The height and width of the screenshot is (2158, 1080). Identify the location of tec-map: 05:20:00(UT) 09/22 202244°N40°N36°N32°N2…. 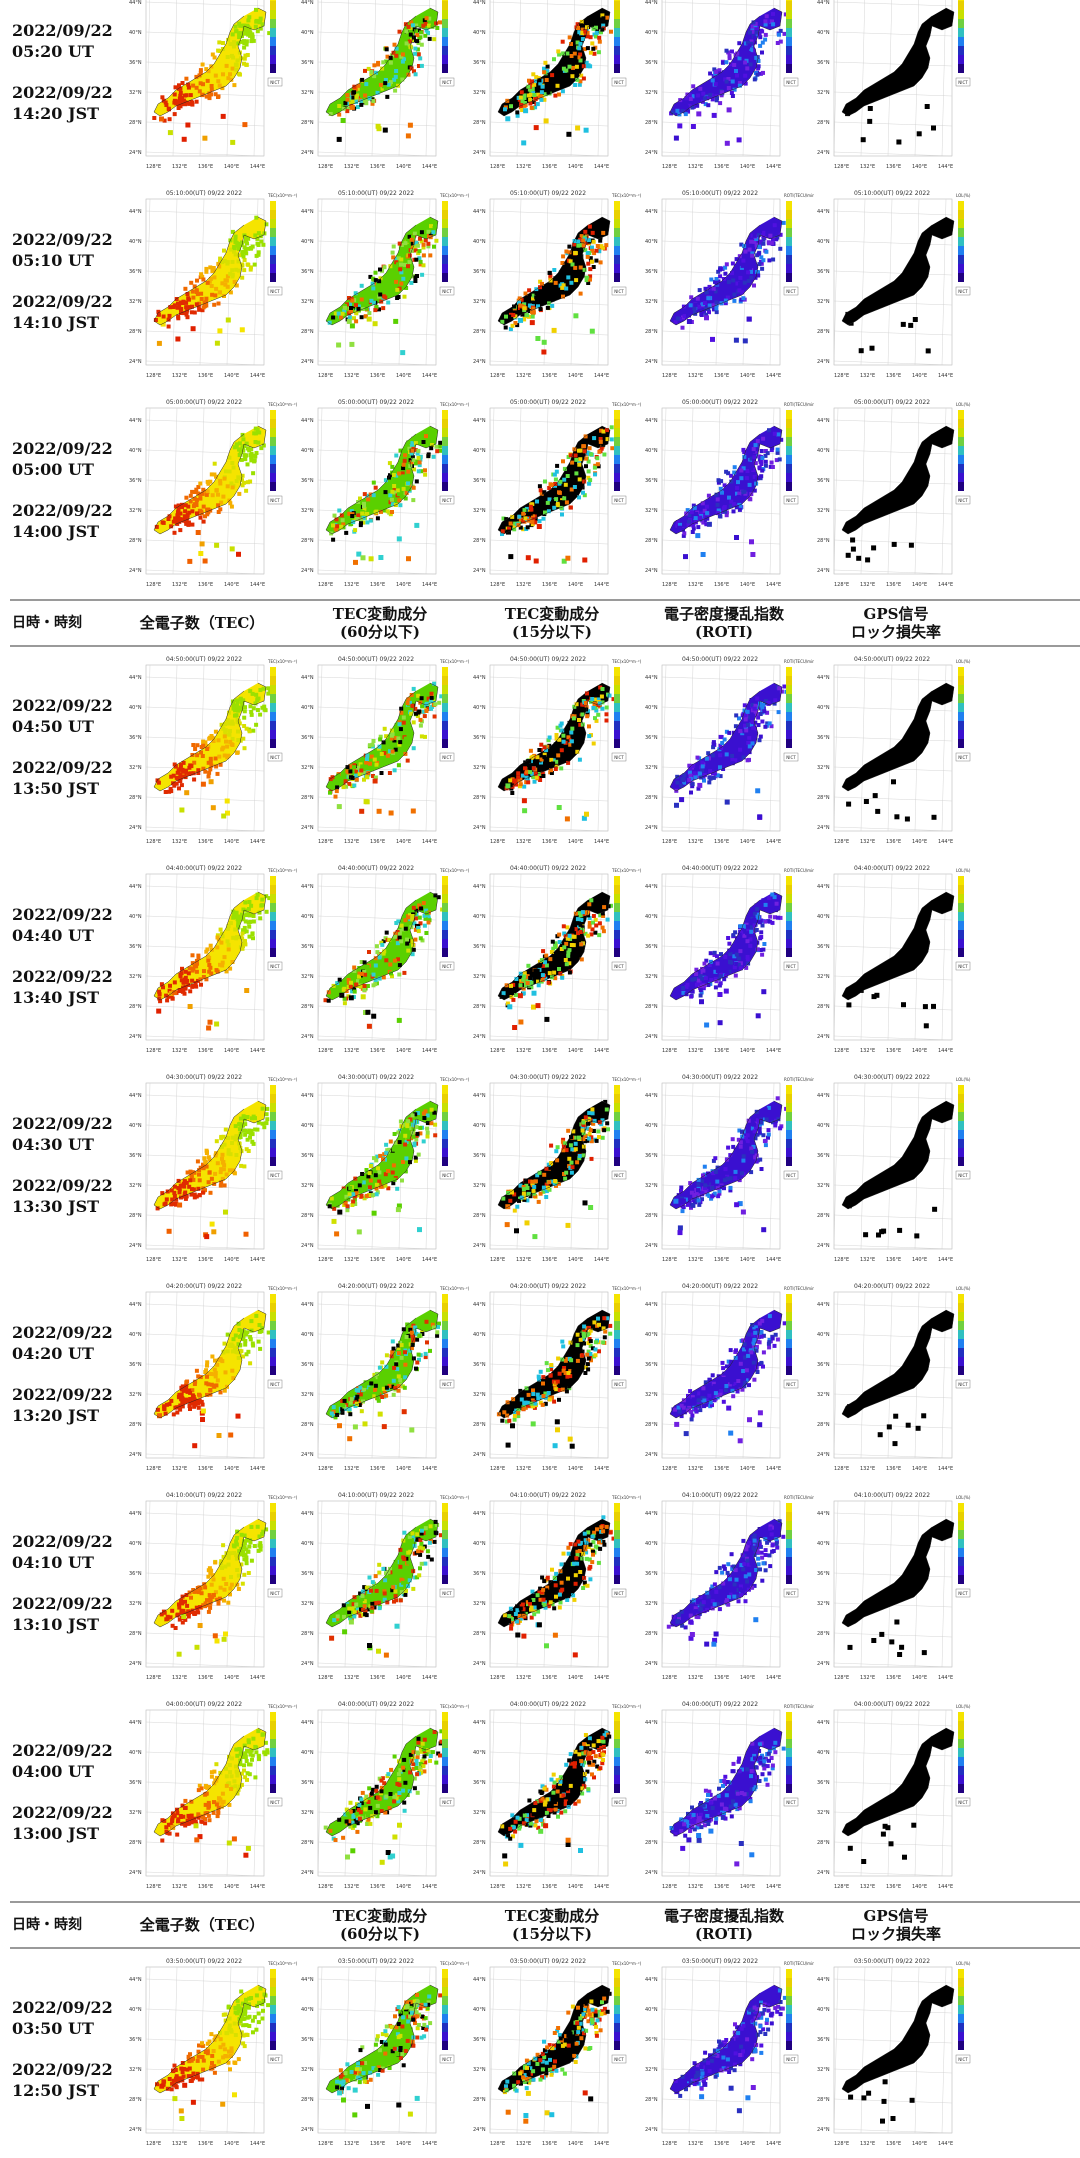
(213, 87).